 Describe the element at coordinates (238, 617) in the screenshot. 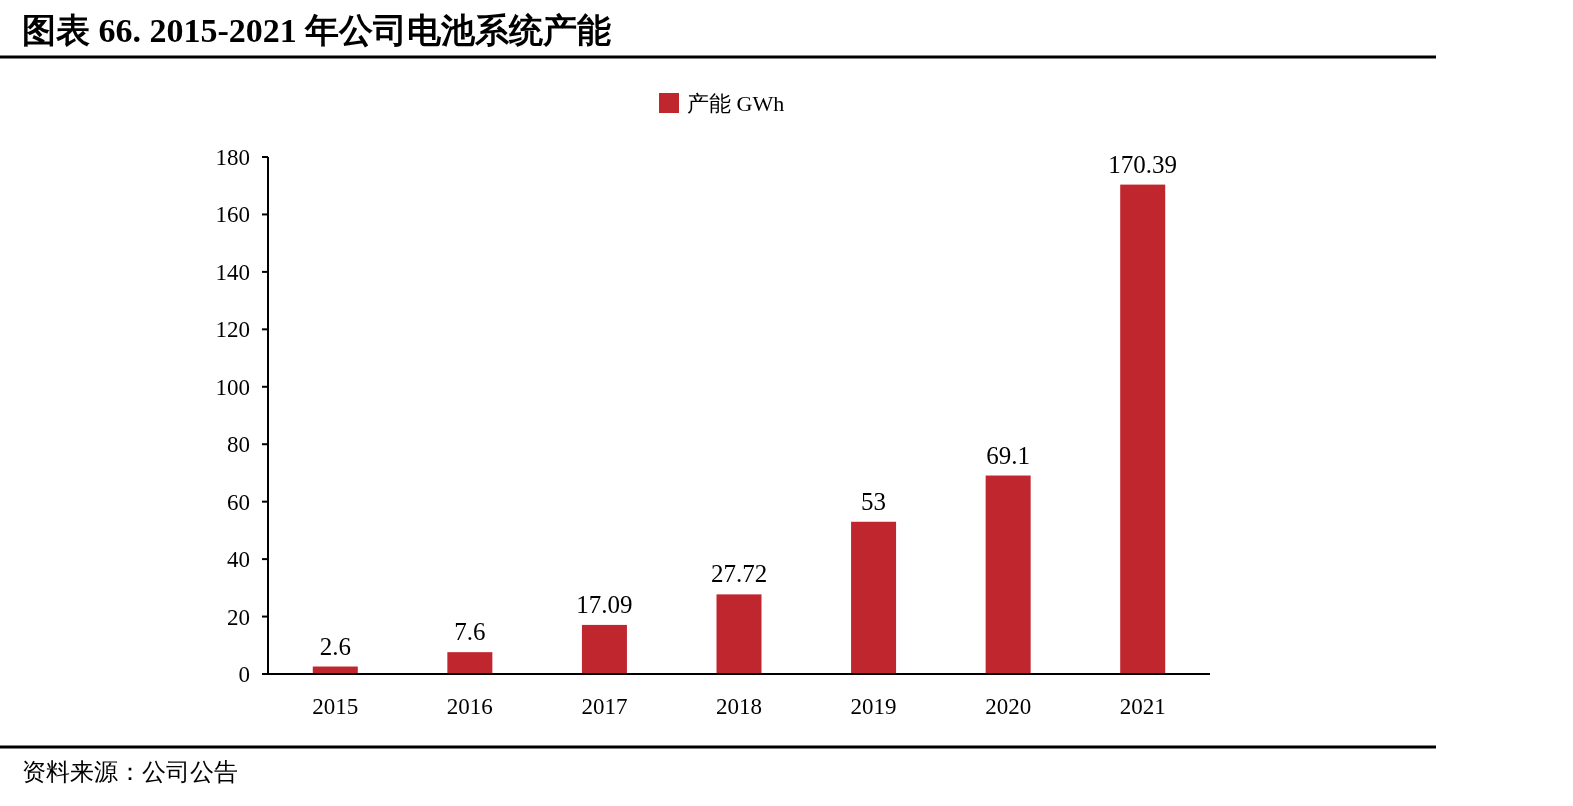

I see `y-tick-label: 20` at that location.